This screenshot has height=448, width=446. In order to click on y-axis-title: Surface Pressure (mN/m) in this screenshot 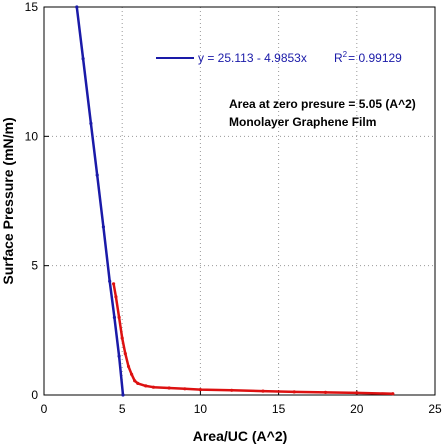, I will do `click(8, 200)`.